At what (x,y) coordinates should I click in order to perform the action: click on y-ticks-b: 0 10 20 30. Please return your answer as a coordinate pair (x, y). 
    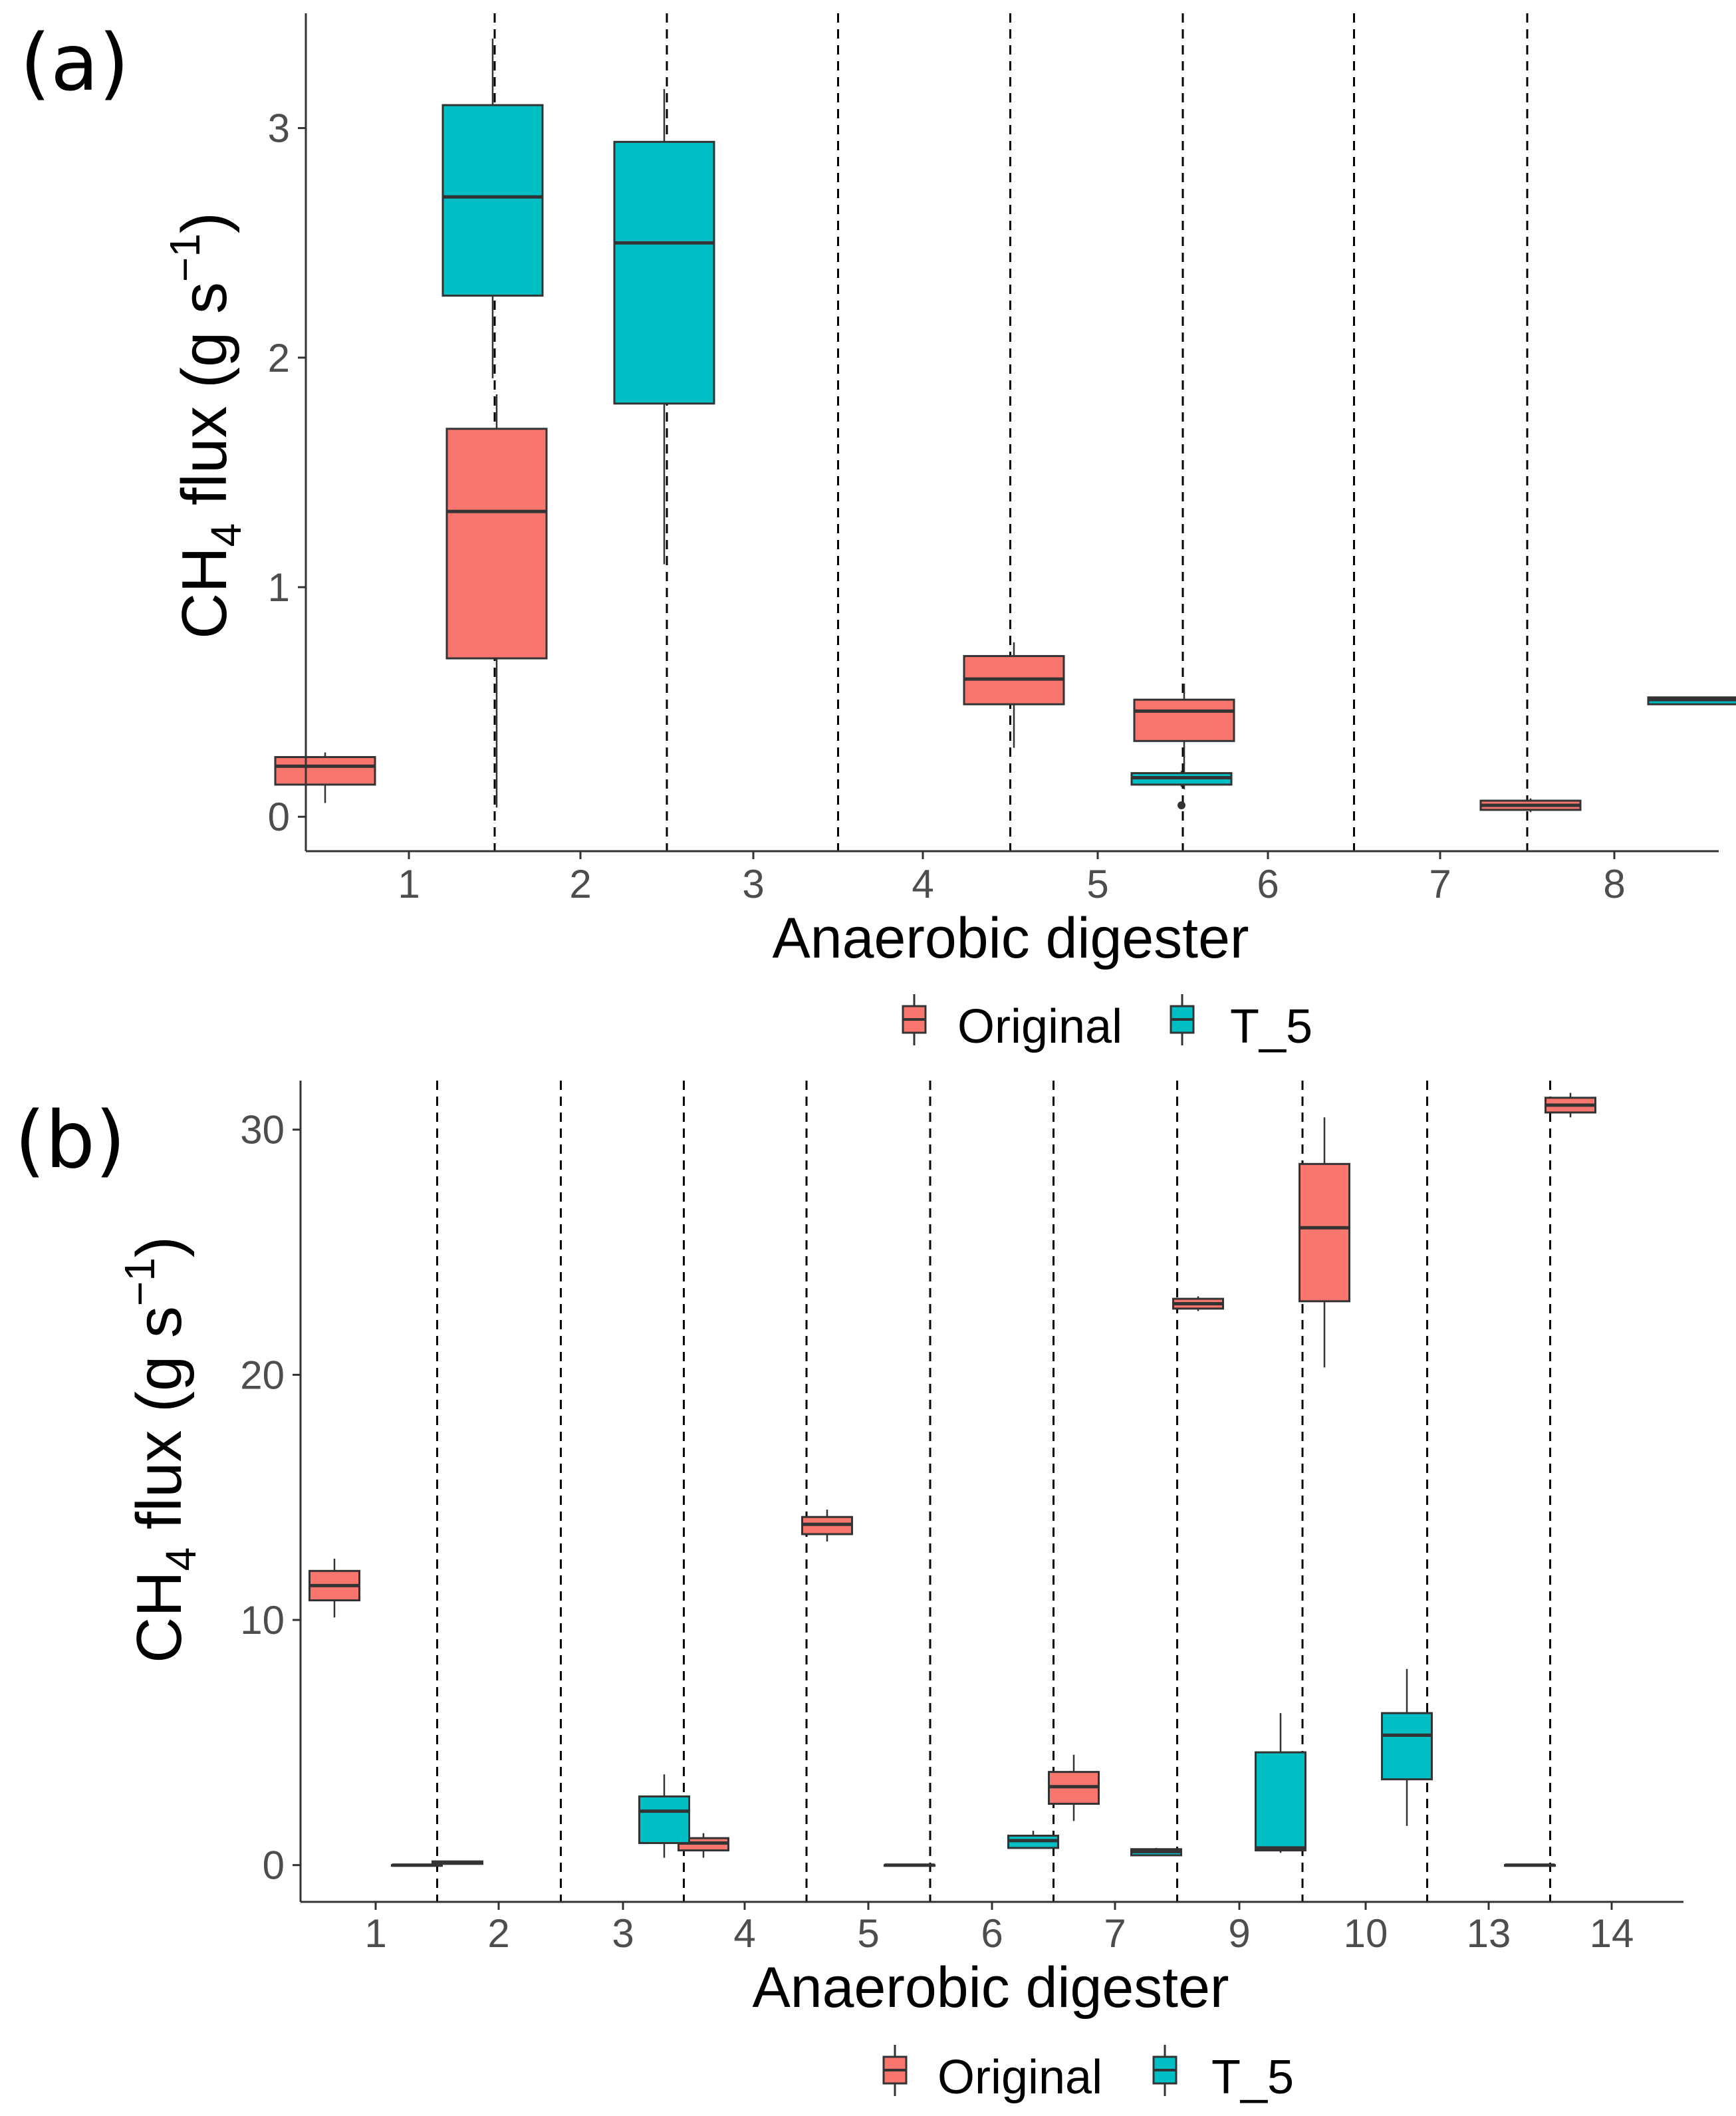
    Looking at the image, I should click on (270, 1498).